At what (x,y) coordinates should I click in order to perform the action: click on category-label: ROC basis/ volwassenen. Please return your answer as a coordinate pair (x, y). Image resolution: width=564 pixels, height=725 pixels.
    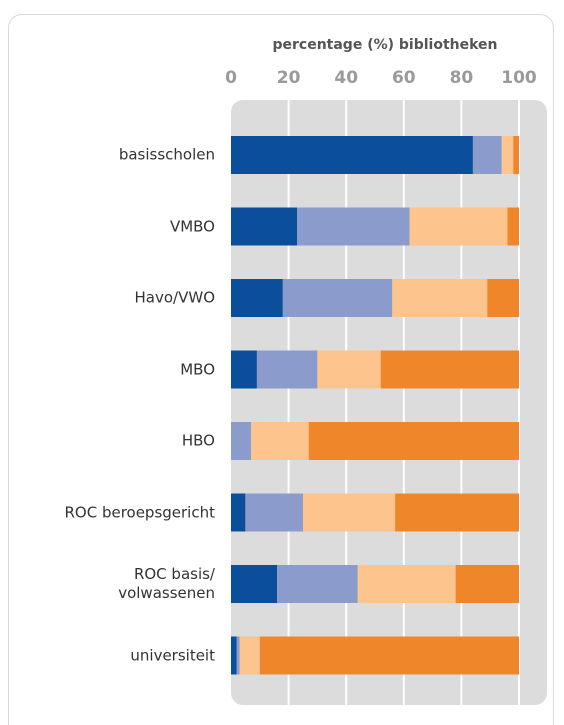
    Looking at the image, I should click on (166, 583).